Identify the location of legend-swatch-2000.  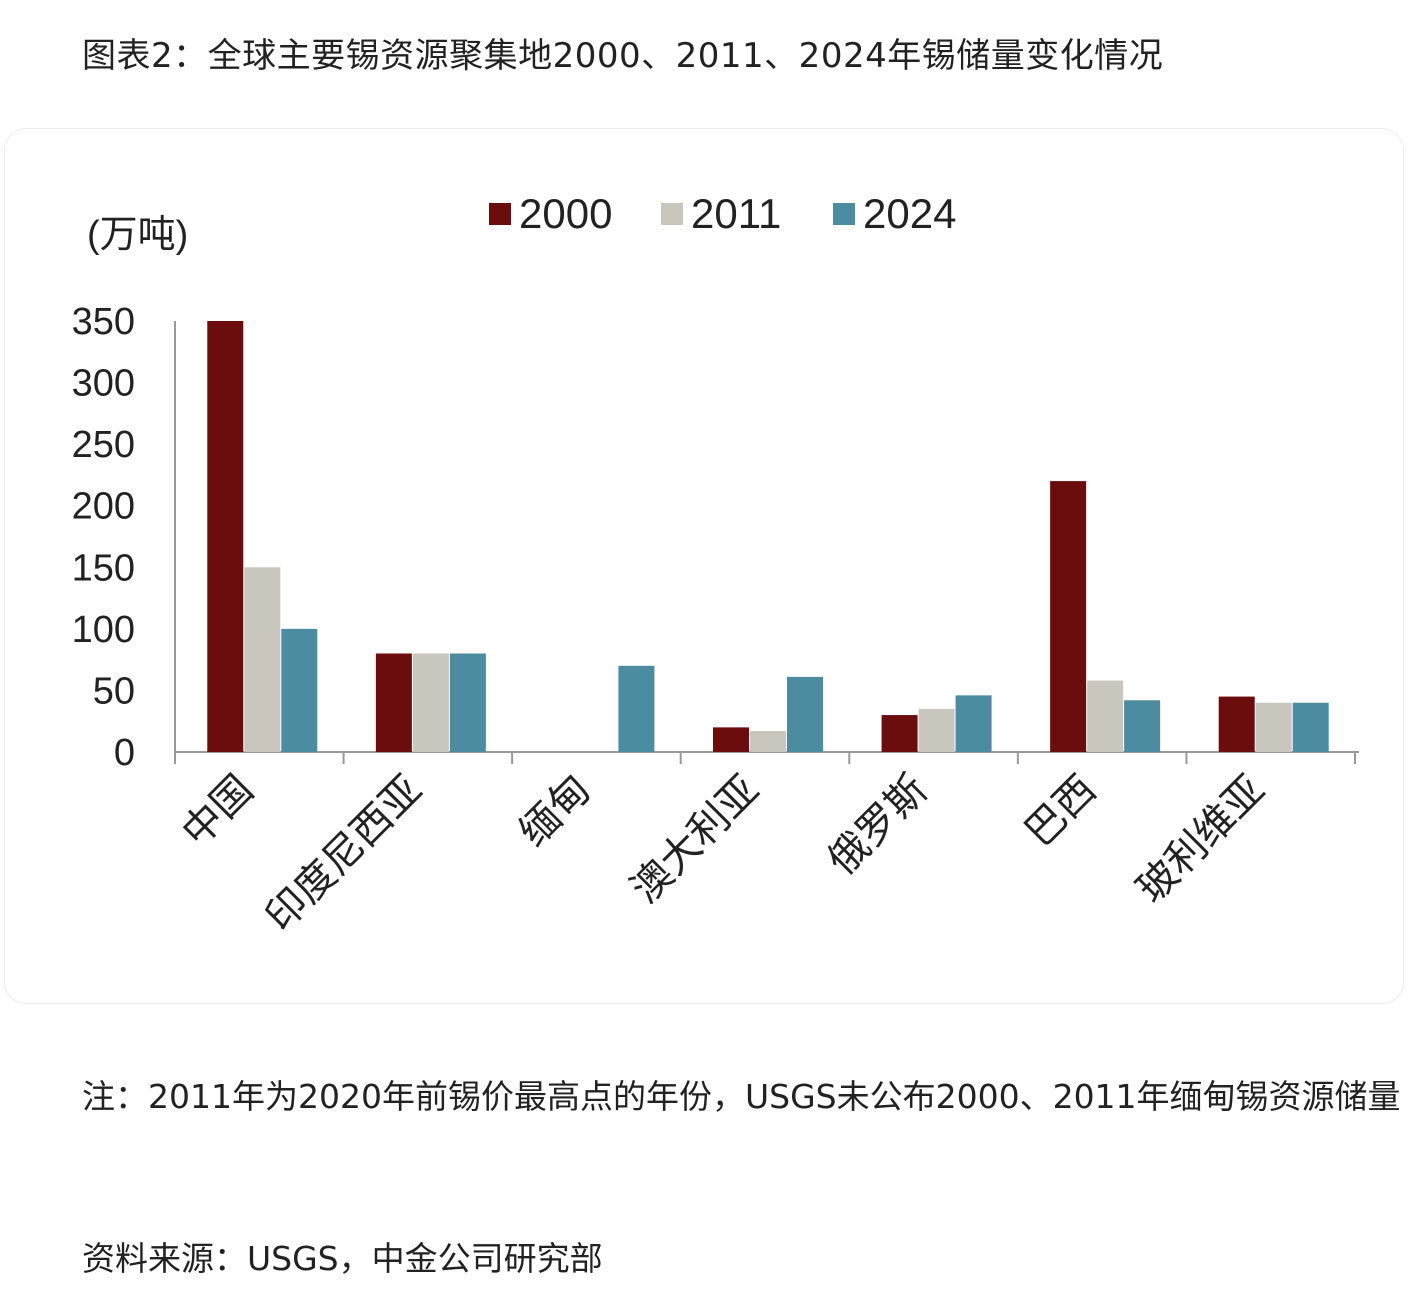
(500, 214).